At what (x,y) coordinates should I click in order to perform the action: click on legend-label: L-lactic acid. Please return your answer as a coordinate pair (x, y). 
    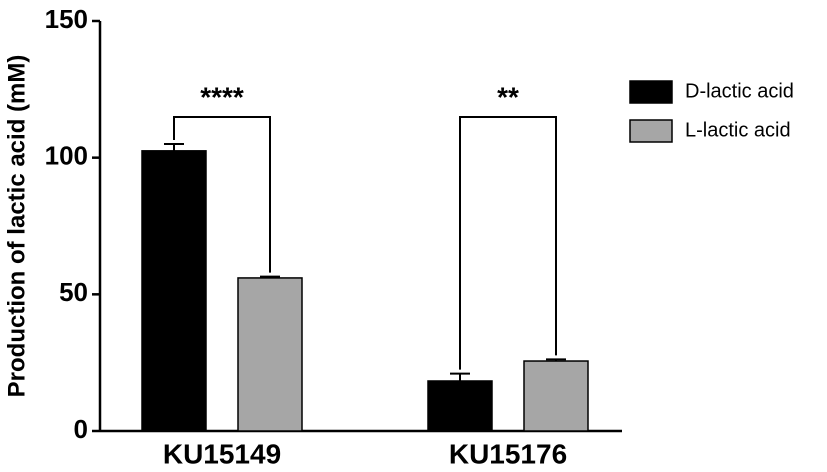
    Looking at the image, I should click on (738, 130).